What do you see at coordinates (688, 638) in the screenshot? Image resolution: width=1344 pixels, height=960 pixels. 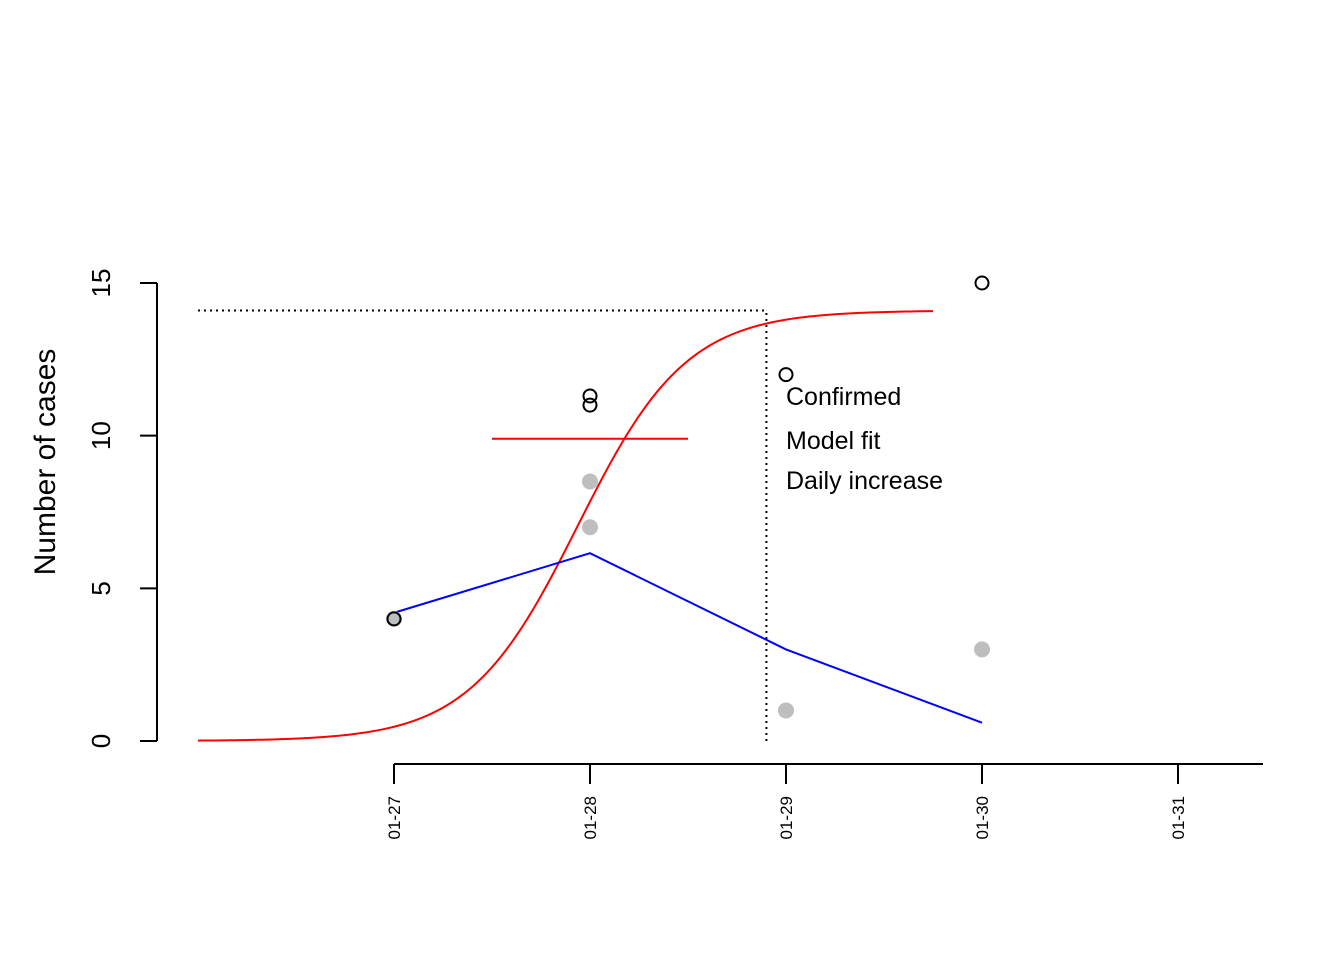 I see `blue-line` at bounding box center [688, 638].